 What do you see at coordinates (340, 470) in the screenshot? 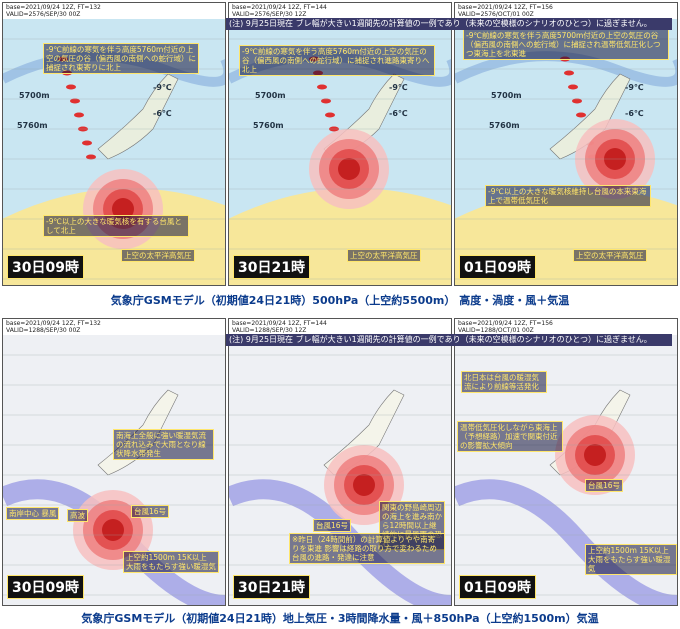
I see `map-art` at bounding box center [340, 470].